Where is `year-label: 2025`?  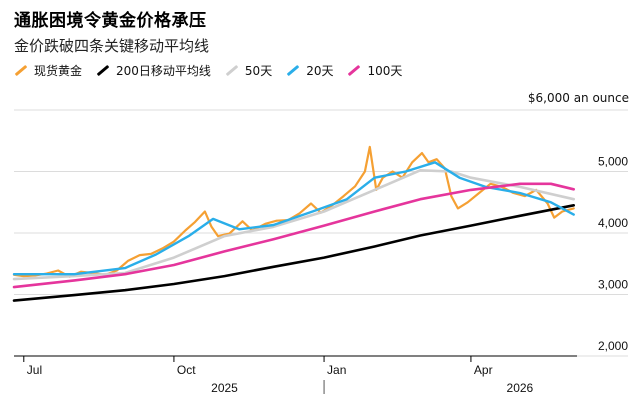 year-label: 2025 is located at coordinates (224, 388).